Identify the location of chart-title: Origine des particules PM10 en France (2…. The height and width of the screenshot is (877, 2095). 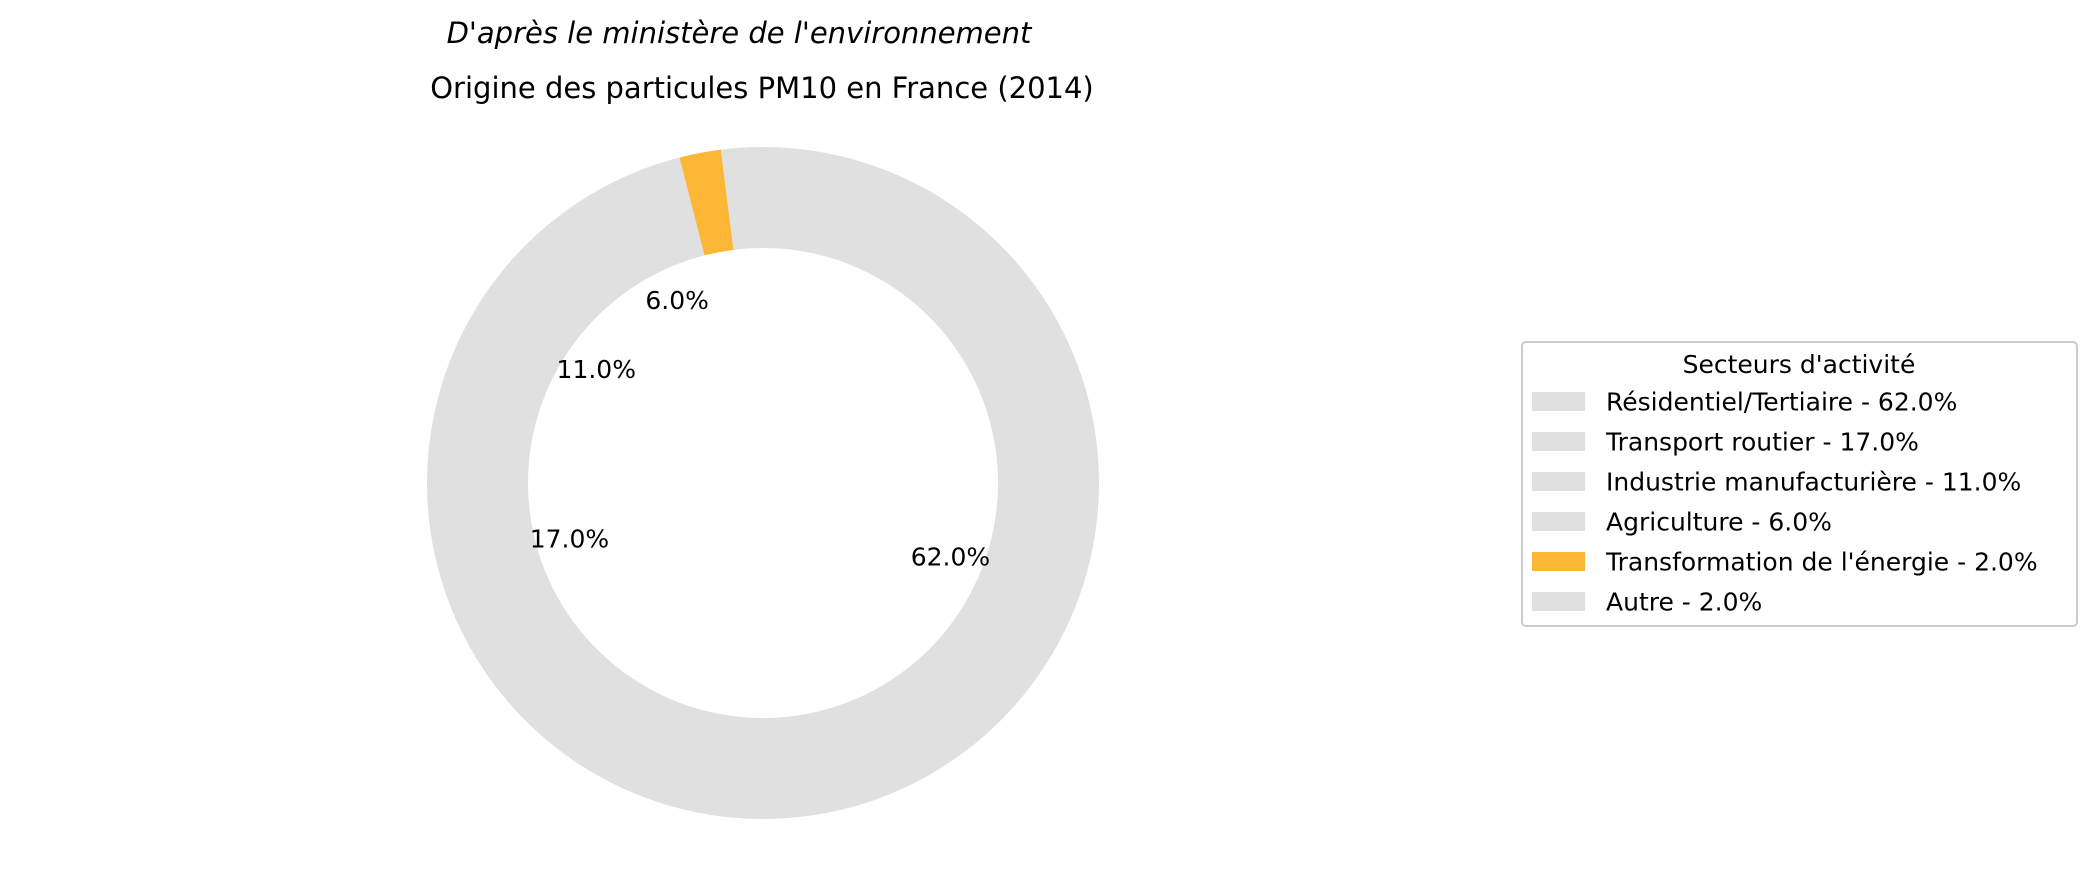
(762, 88).